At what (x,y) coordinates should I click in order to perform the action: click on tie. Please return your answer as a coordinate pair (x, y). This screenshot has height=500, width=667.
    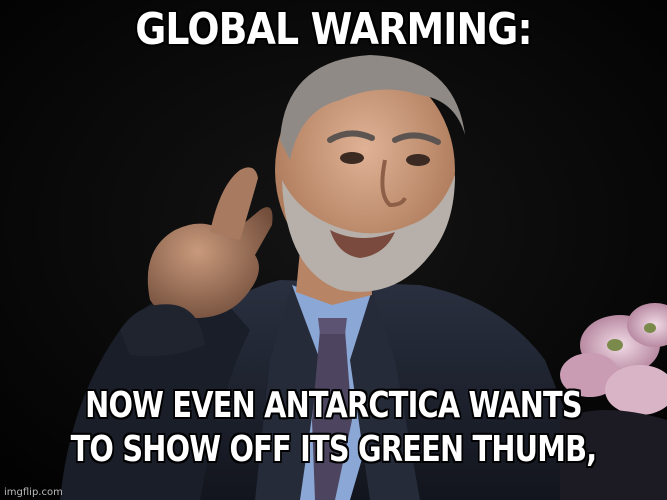
    Looking at the image, I should click on (332, 415).